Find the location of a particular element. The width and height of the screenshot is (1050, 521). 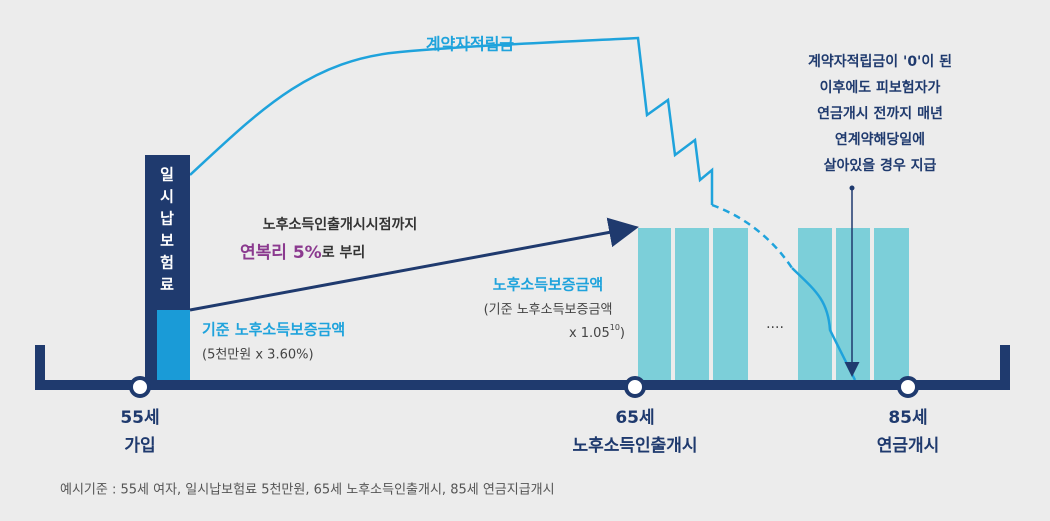

note-dot is located at coordinates (852, 188).